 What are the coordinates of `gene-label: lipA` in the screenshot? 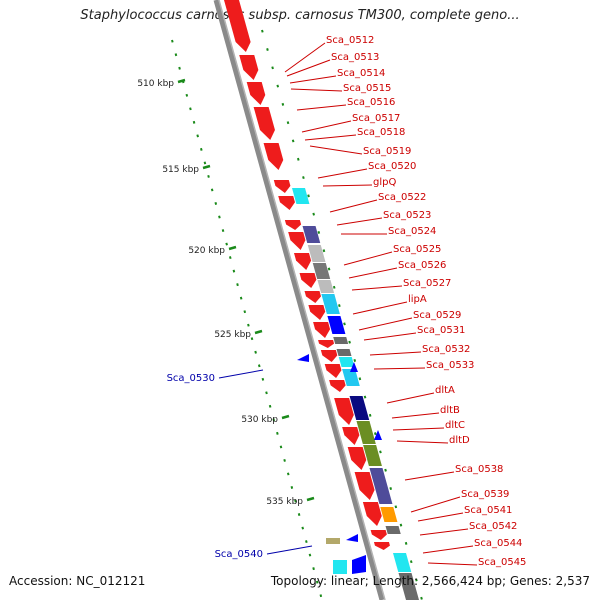 It's located at (417, 299).